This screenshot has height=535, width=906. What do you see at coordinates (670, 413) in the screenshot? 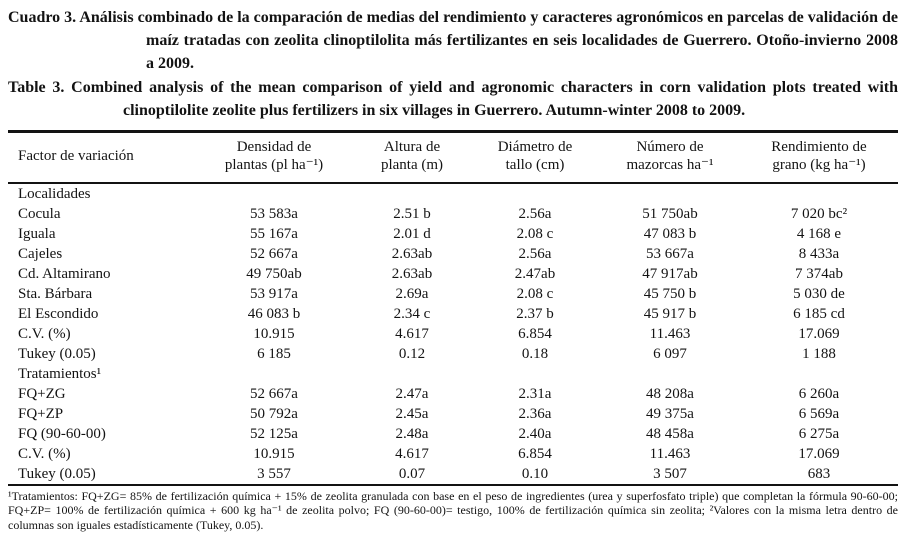
I see `table-cell: 49 375a` at bounding box center [670, 413].